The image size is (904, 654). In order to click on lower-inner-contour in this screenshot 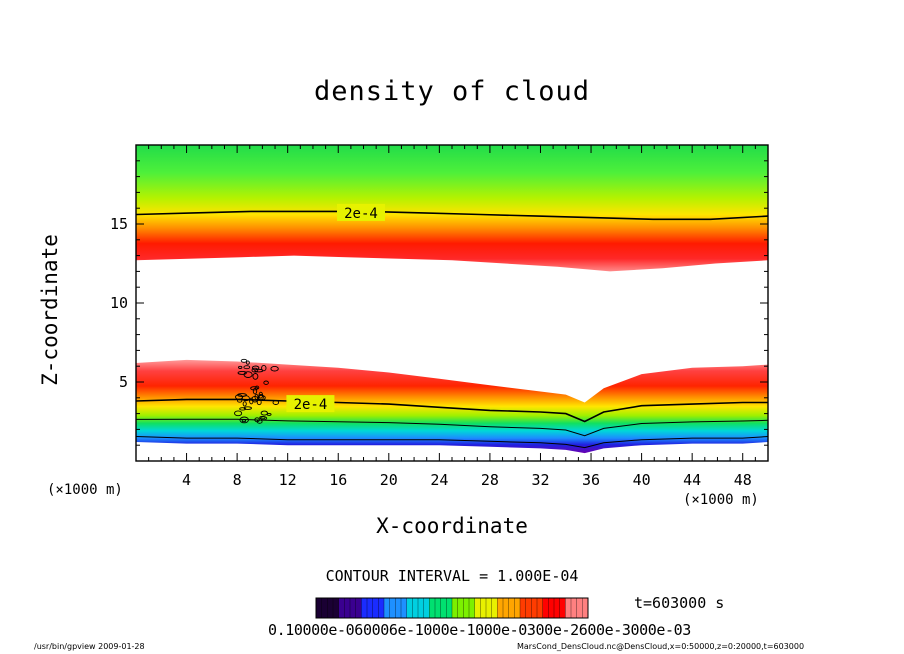, I will do `click(452, 427)`.